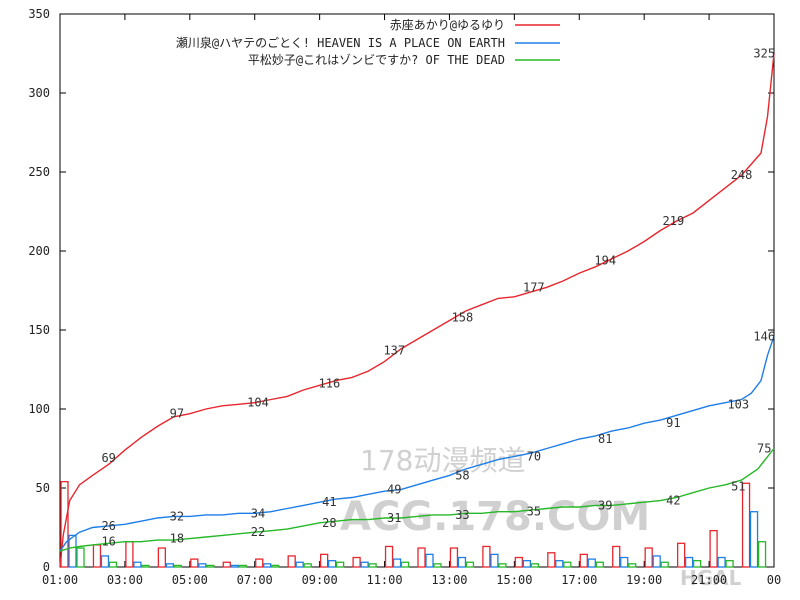 The image size is (800, 600). What do you see at coordinates (605, 505) in the screenshot?
I see `data-label-series-3: 39` at bounding box center [605, 505].